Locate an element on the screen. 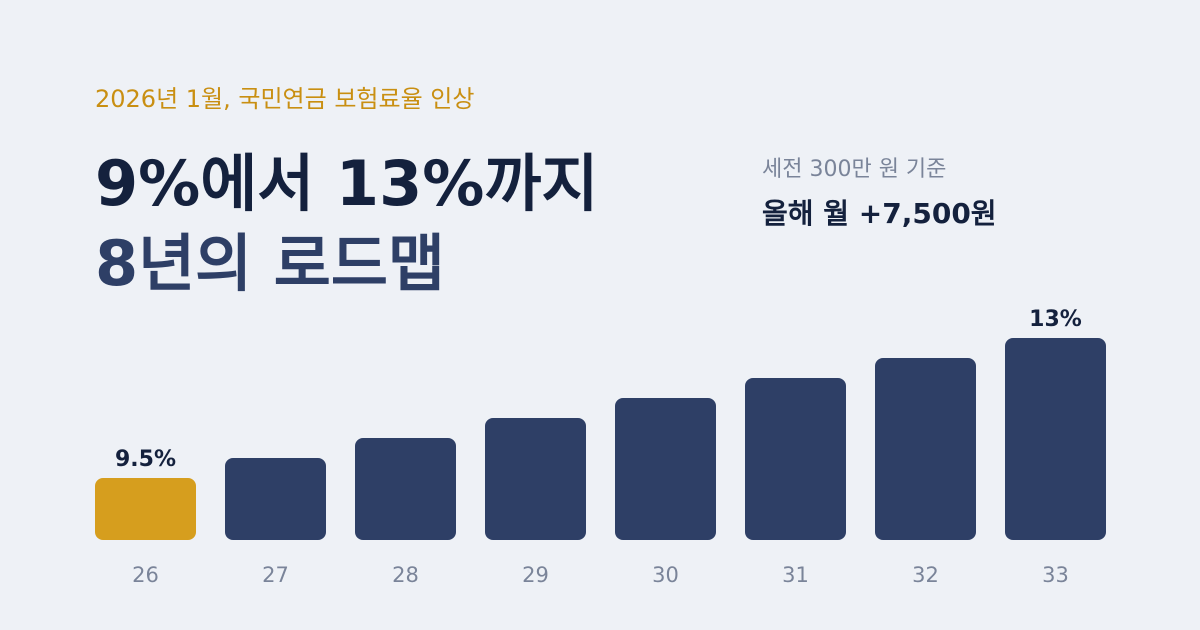 The width and height of the screenshot is (1200, 630). annotation: 세전 300만 원 기준 is located at coordinates (854, 169).